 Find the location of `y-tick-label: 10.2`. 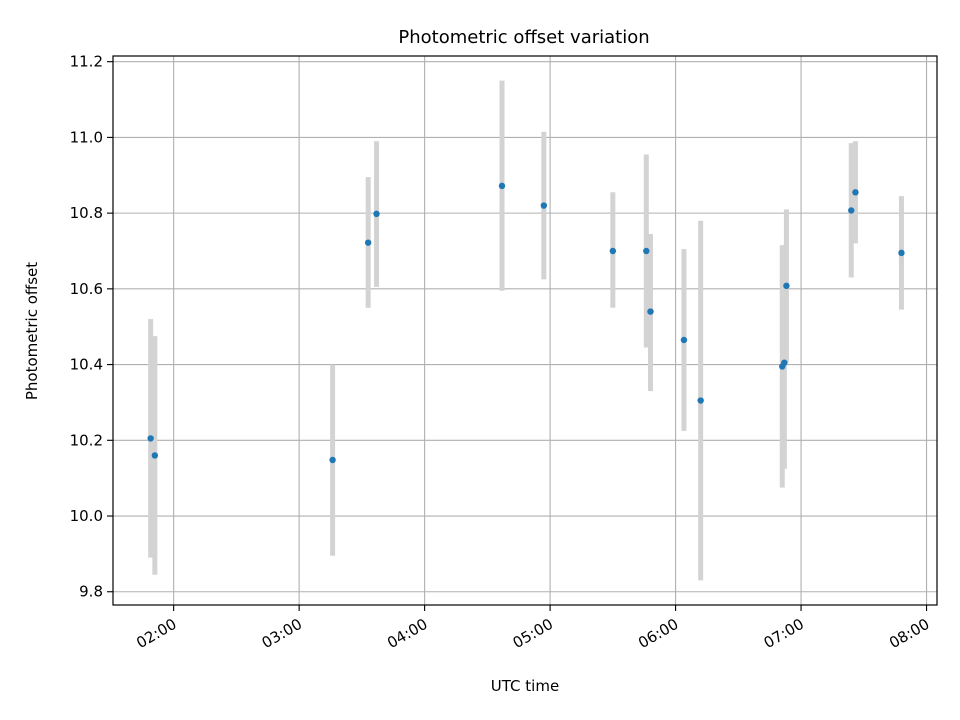

y-tick-label: 10.2 is located at coordinates (86, 440).